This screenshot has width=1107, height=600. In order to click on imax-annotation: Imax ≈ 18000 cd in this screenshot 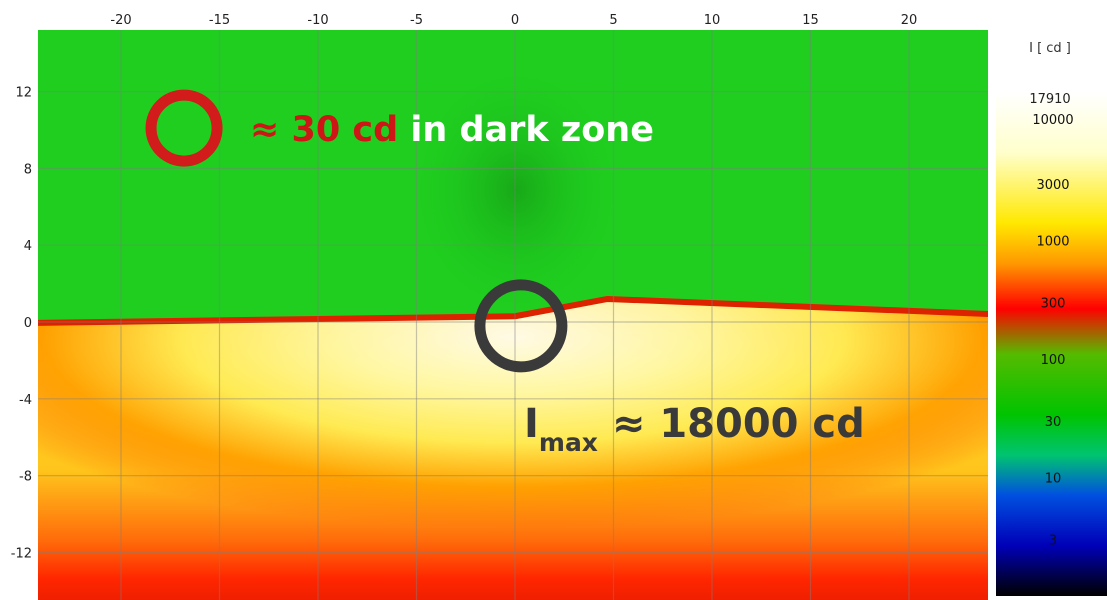, I will do `click(694, 427)`.